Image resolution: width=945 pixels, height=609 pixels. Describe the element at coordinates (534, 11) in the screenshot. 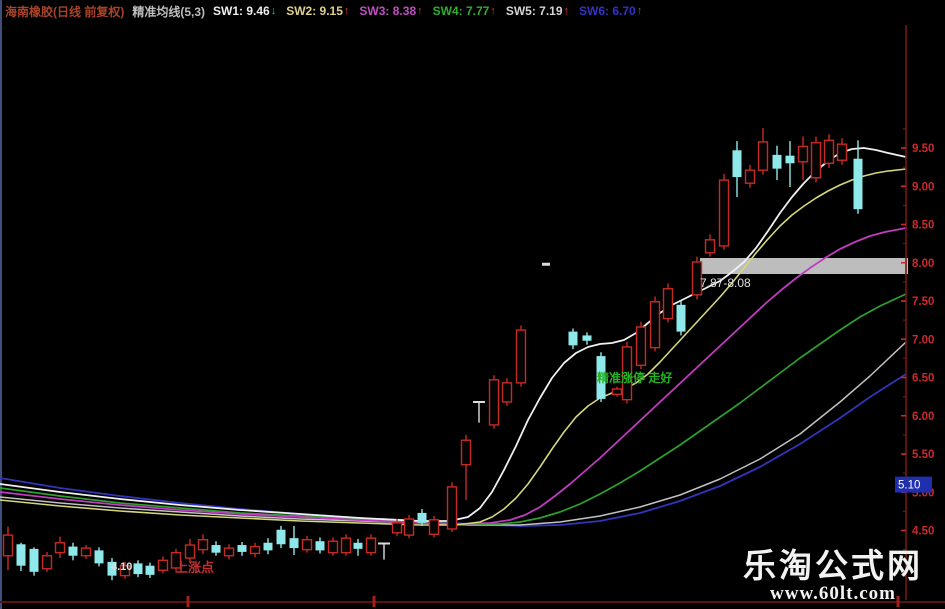

I see `indicator-value-text: SW5: 7.19` at that location.